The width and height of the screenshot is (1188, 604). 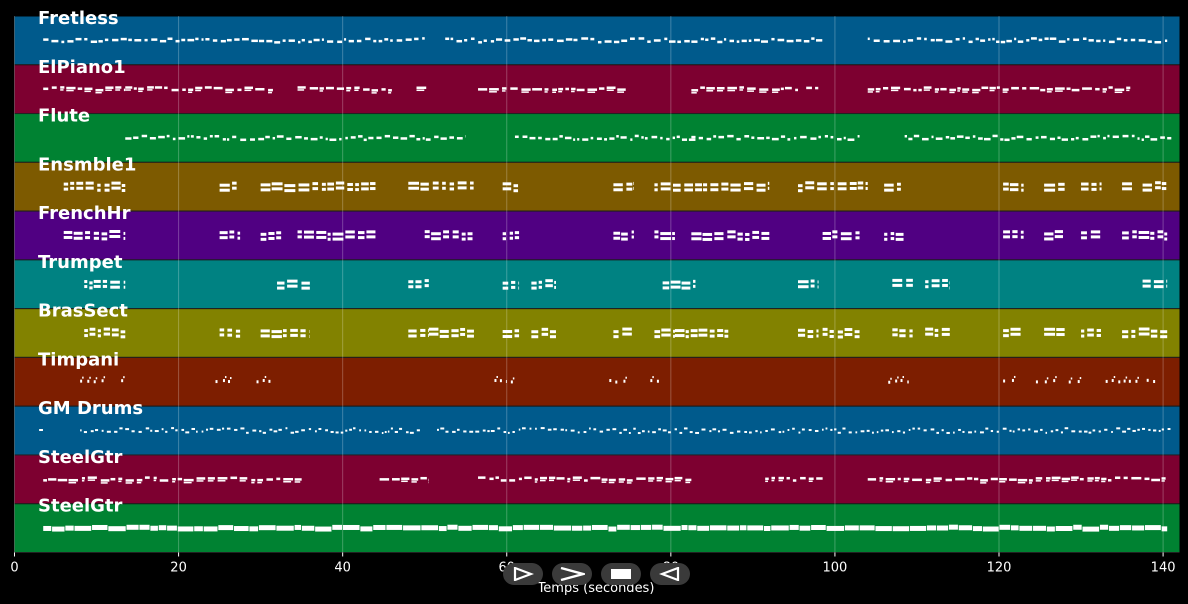 I want to click on rewind-button, so click(x=670, y=574).